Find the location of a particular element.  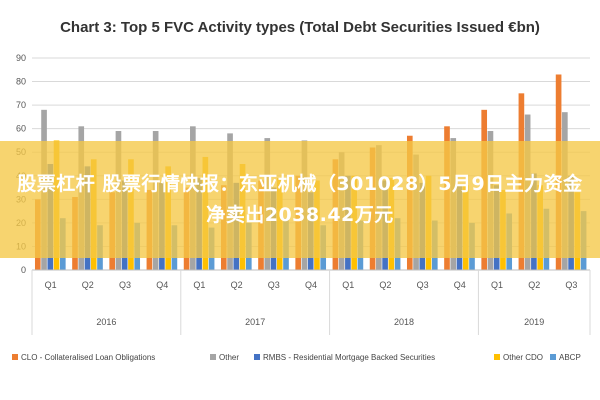

x-group-label: 2017 is located at coordinates (255, 322).